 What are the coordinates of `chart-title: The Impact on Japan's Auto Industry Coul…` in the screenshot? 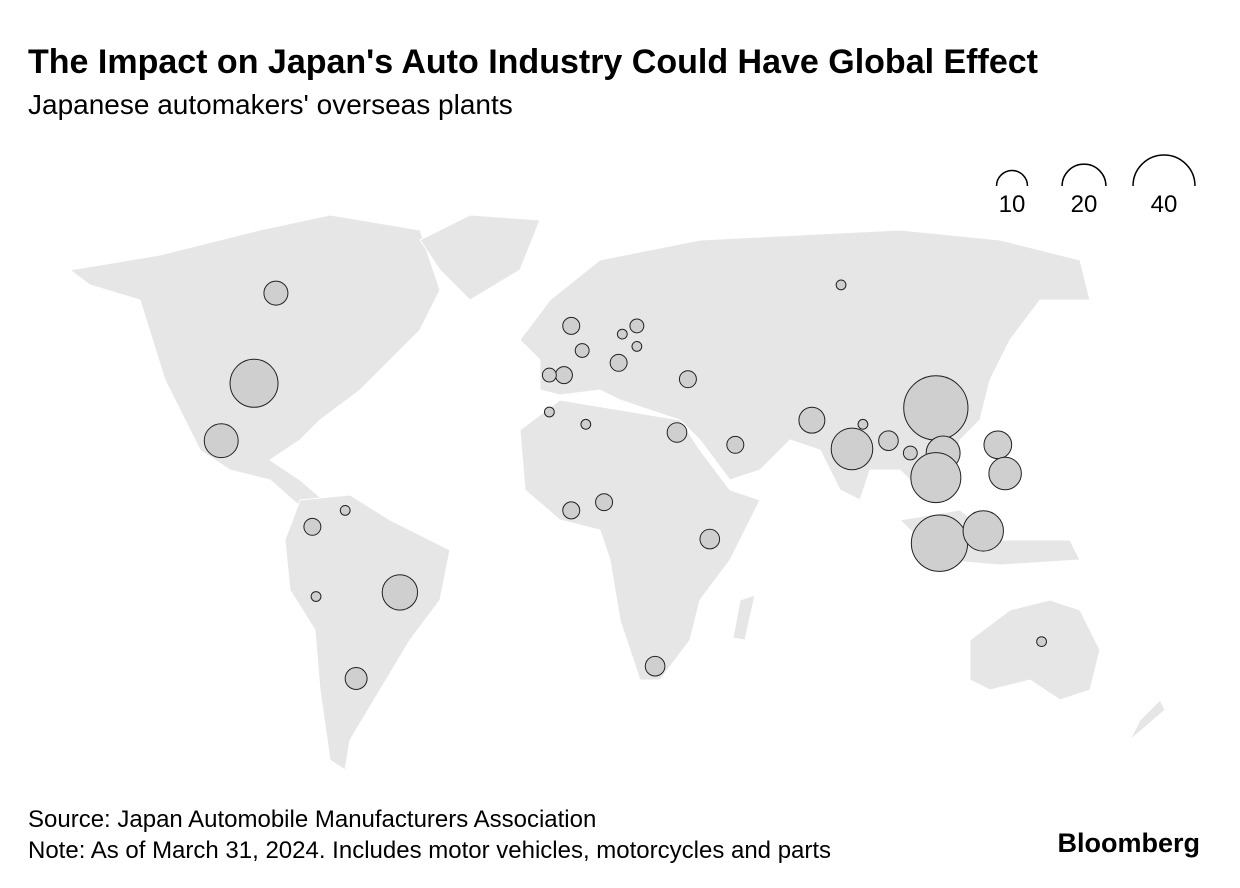 It's located at (533, 62).